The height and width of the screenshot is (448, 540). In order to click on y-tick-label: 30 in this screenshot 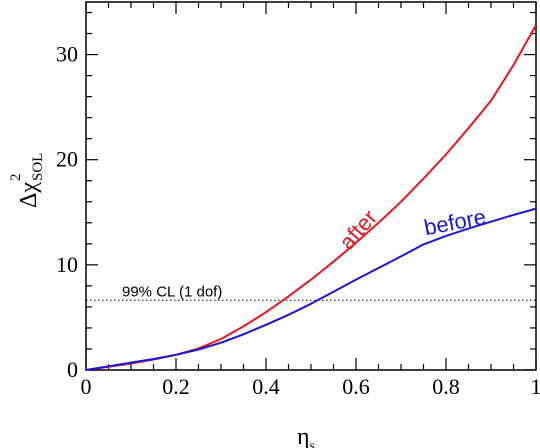, I will do `click(67, 54)`.